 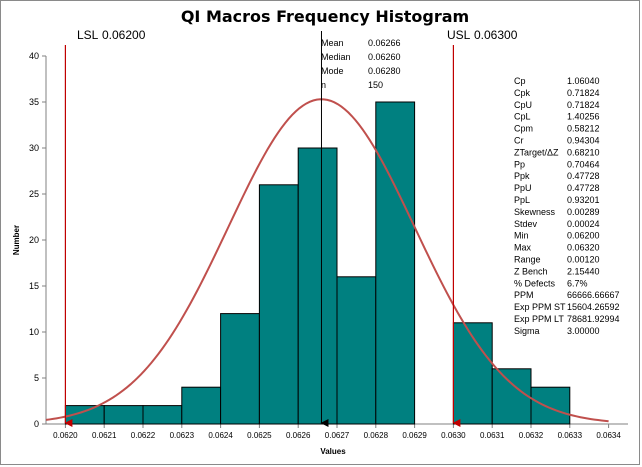 I want to click on capability-stat-label: PpU, so click(x=523, y=188).